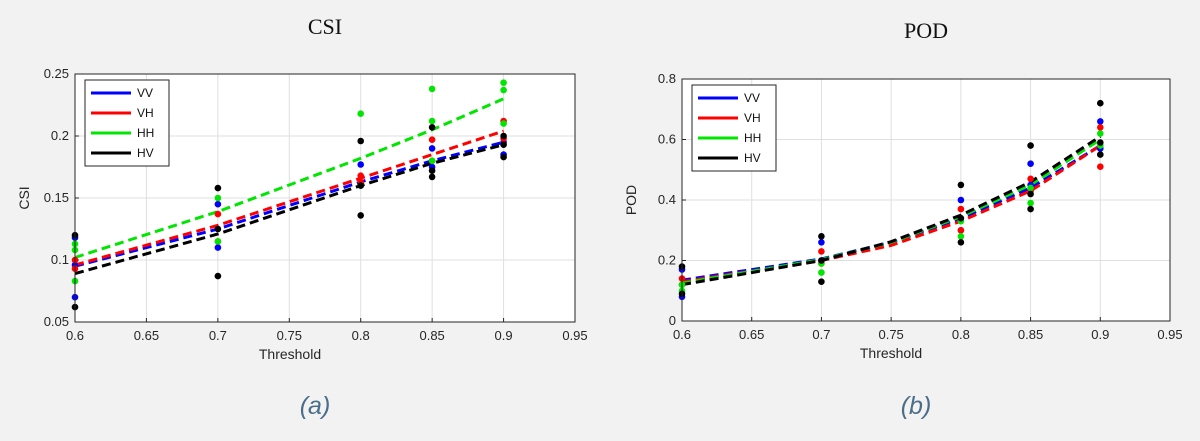 Image resolution: width=1200 pixels, height=441 pixels. What do you see at coordinates (667, 199) in the screenshot?
I see `y-tick-label: 0.4` at bounding box center [667, 199].